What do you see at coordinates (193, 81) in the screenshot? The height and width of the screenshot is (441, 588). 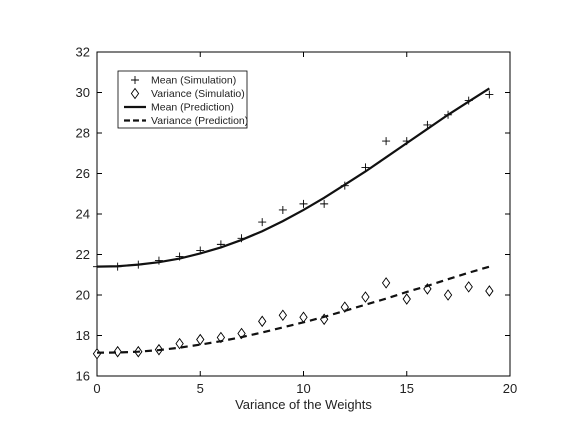 I see `legend-entry-label: Mean (Simulation)` at bounding box center [193, 81].